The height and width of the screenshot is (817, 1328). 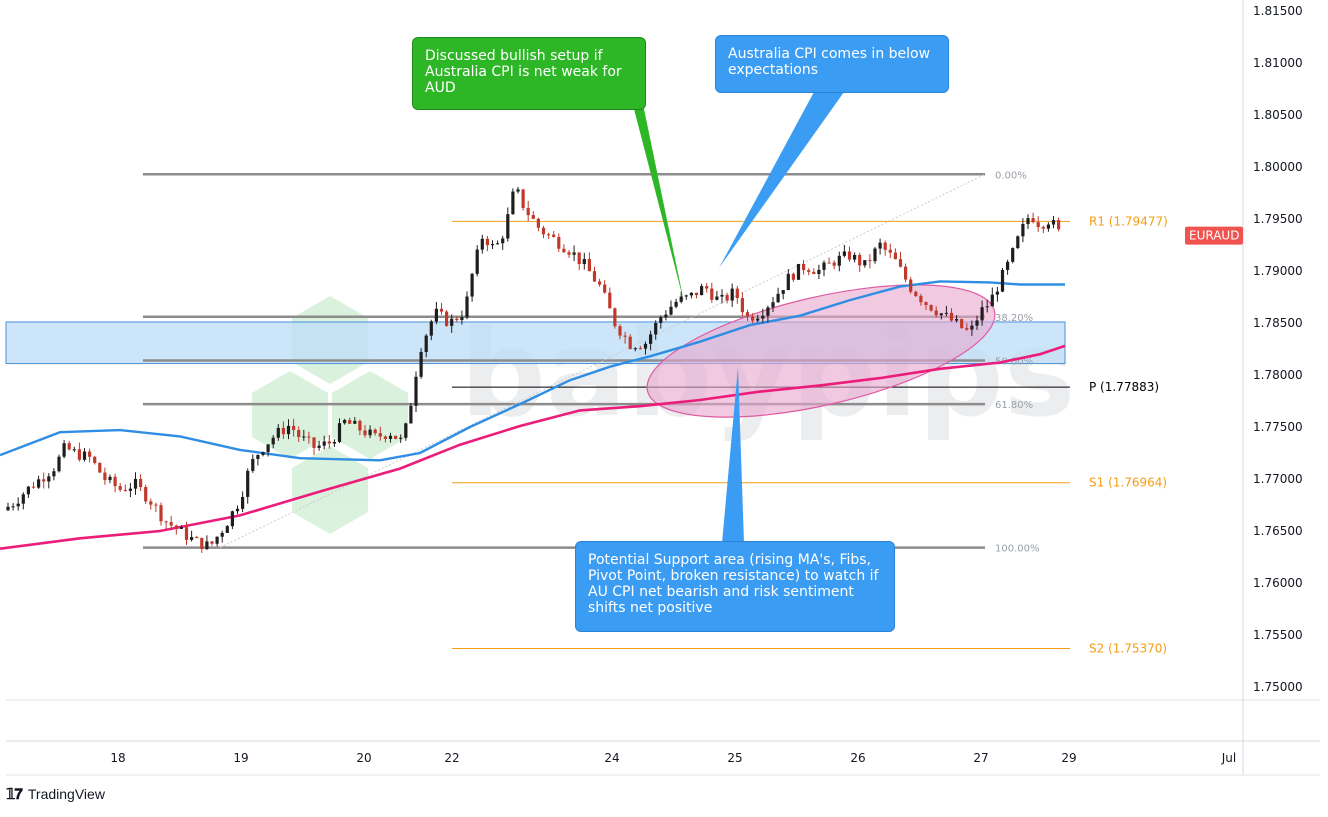 What do you see at coordinates (611, 758) in the screenshot?
I see `time-axis-label: 24` at bounding box center [611, 758].